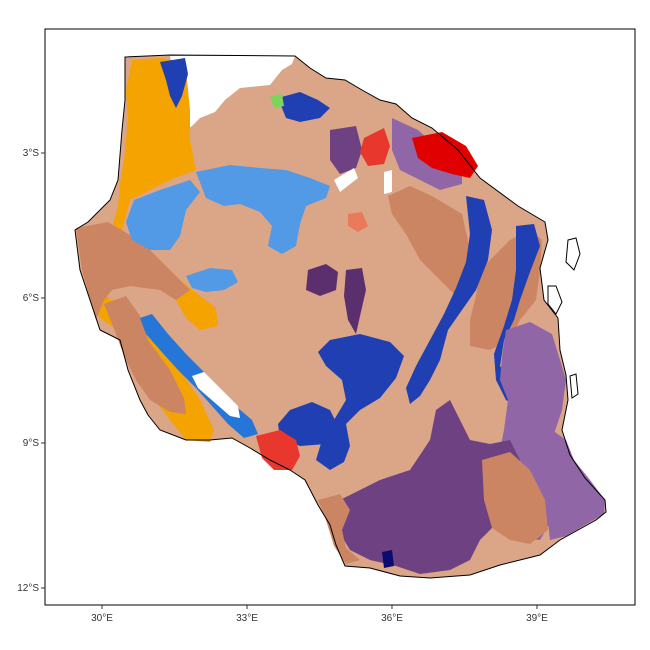  Describe the element at coordinates (31, 153) in the screenshot. I see `y-tick-label: 3°S` at that location.